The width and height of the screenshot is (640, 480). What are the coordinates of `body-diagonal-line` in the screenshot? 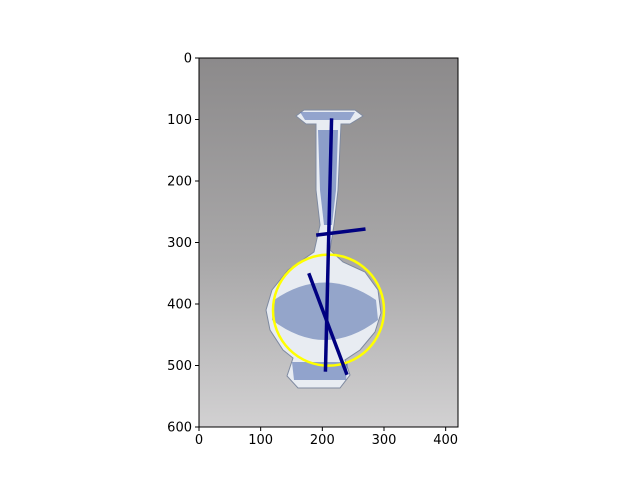 It's located at (328, 324).